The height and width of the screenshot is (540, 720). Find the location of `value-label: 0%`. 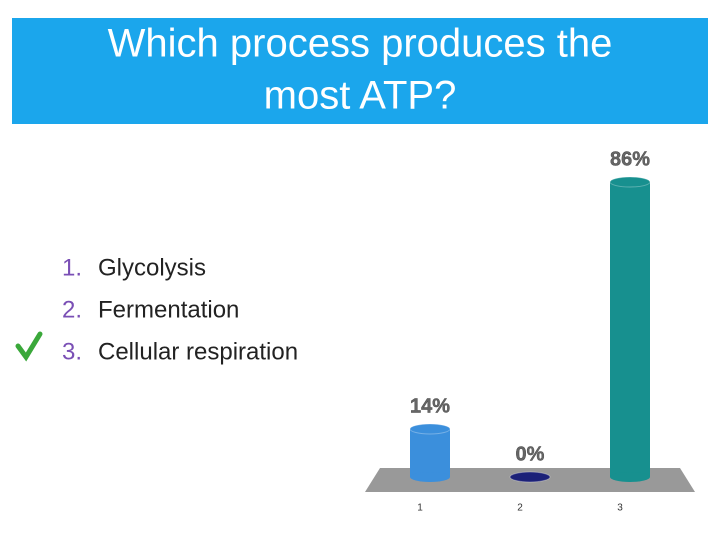

value-label: 0% is located at coordinates (530, 454).